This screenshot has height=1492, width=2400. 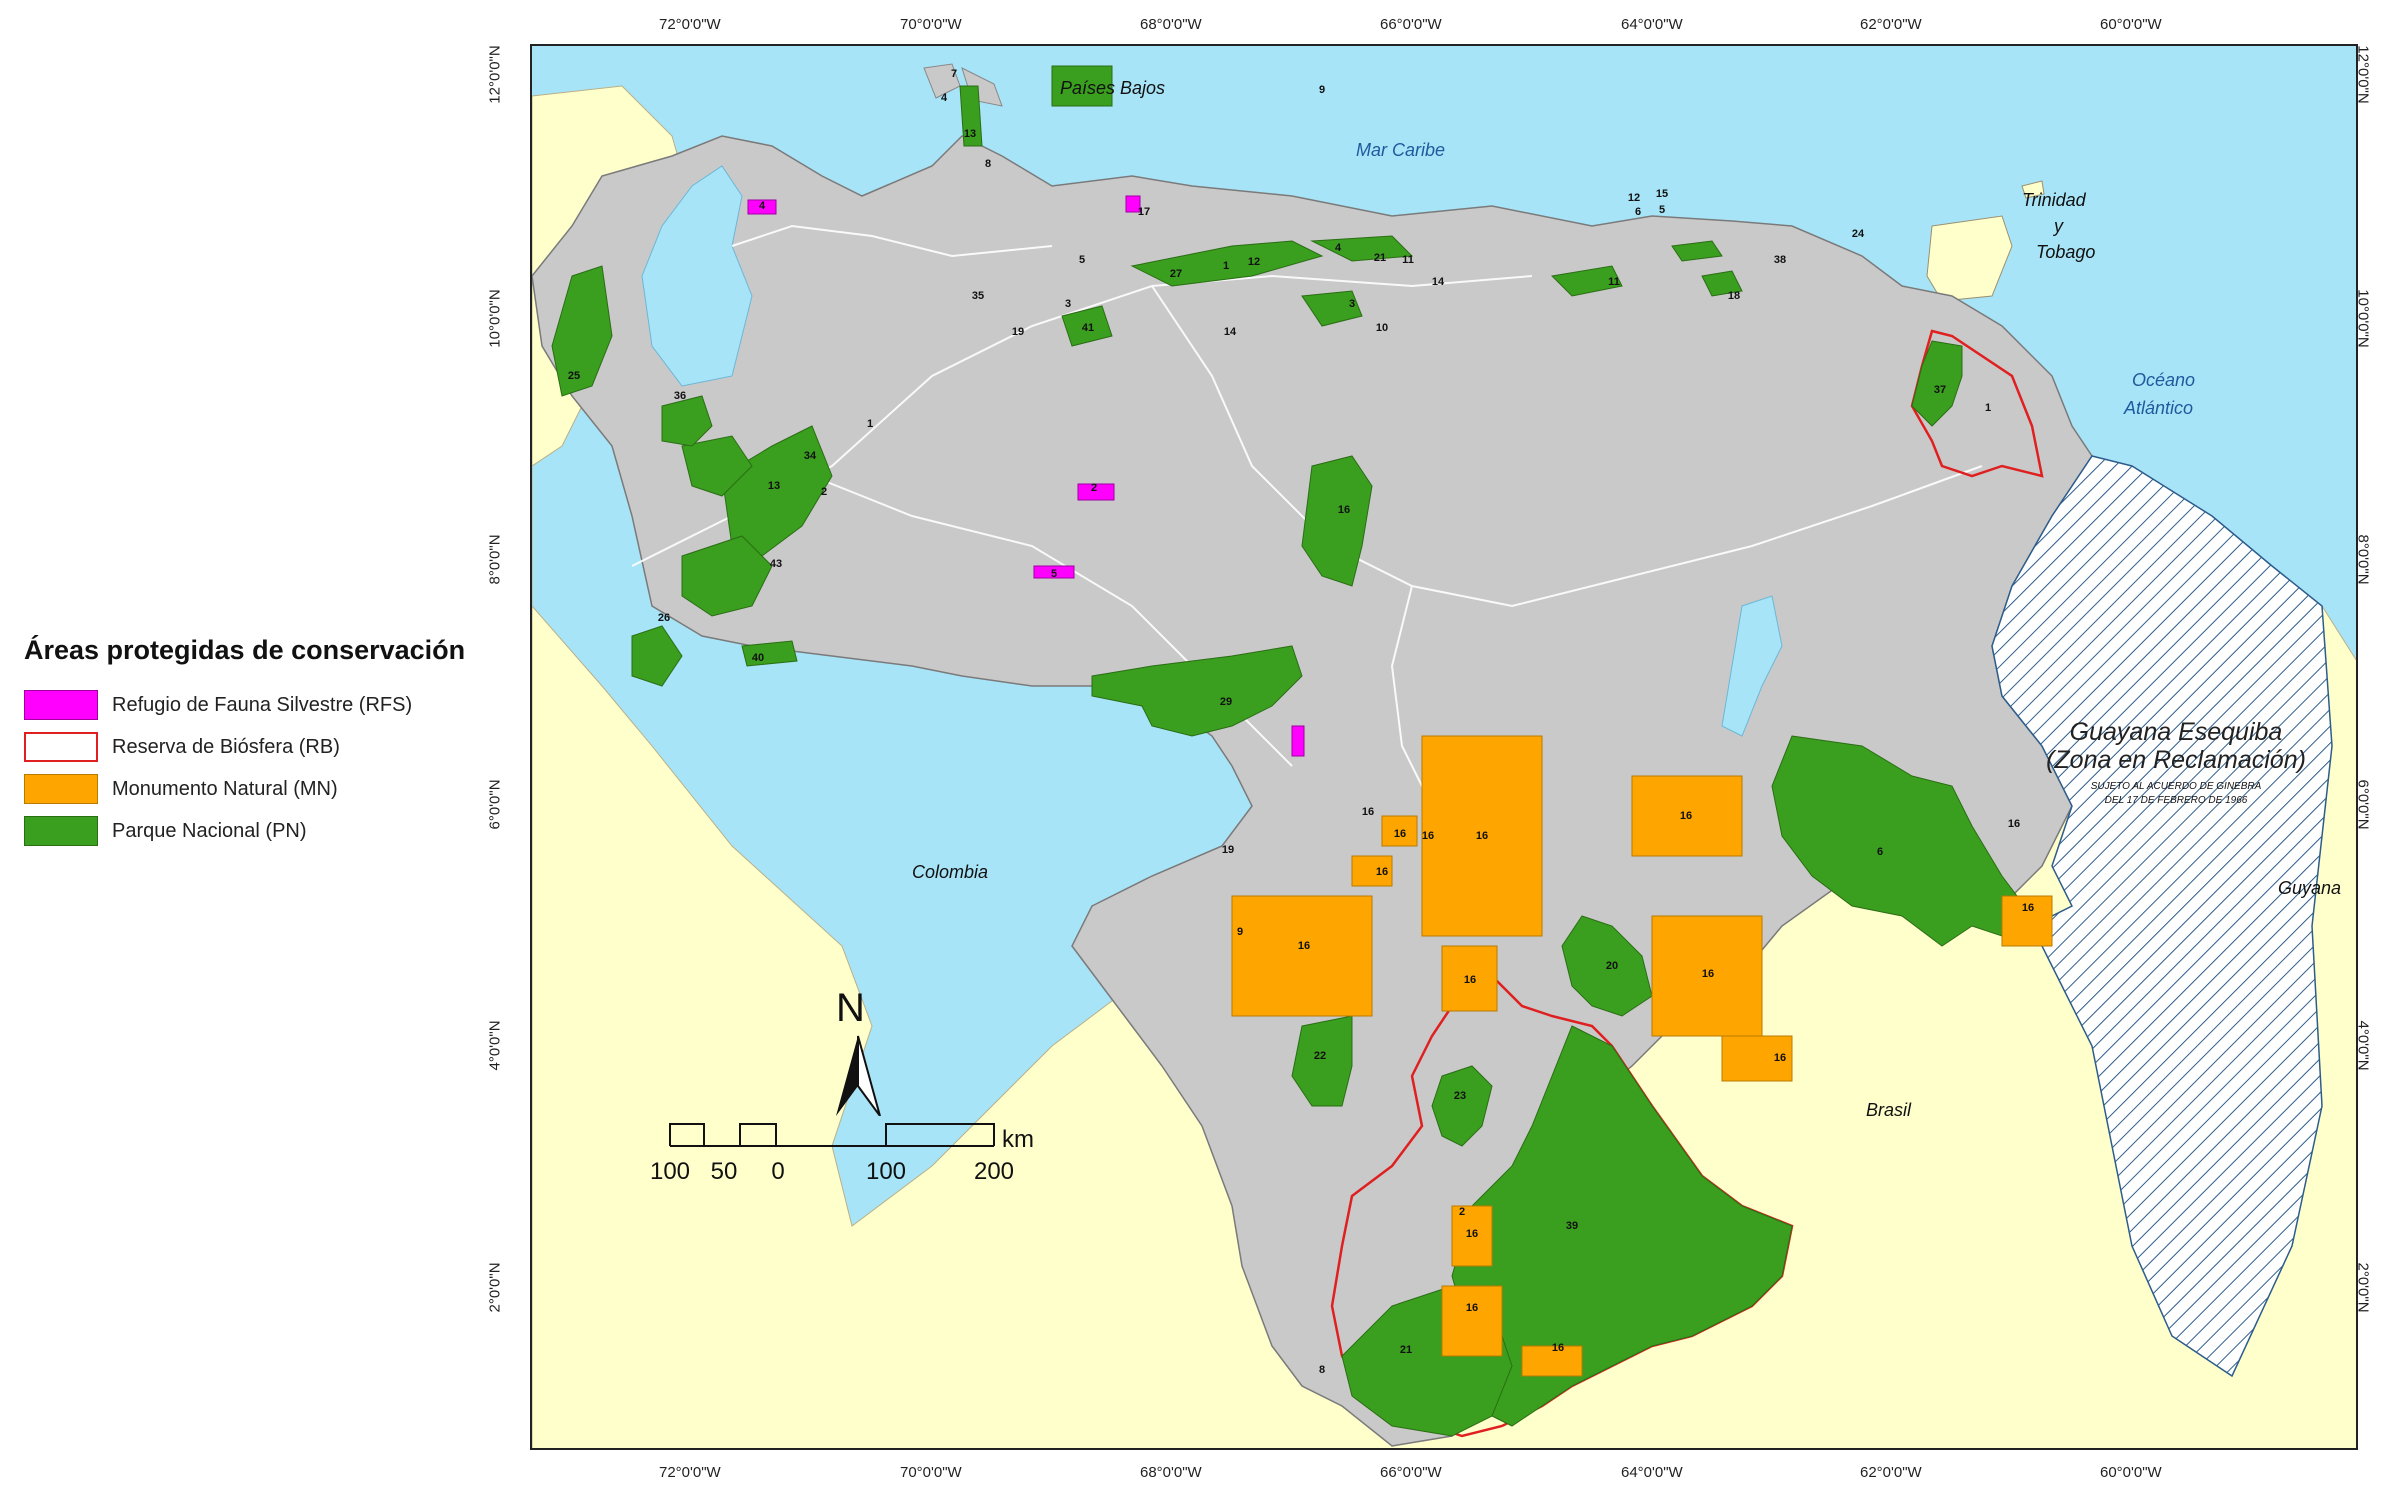 What do you see at coordinates (226, 746) in the screenshot?
I see `legend-label-reserva: Reserva de Biósfera (RB)` at bounding box center [226, 746].